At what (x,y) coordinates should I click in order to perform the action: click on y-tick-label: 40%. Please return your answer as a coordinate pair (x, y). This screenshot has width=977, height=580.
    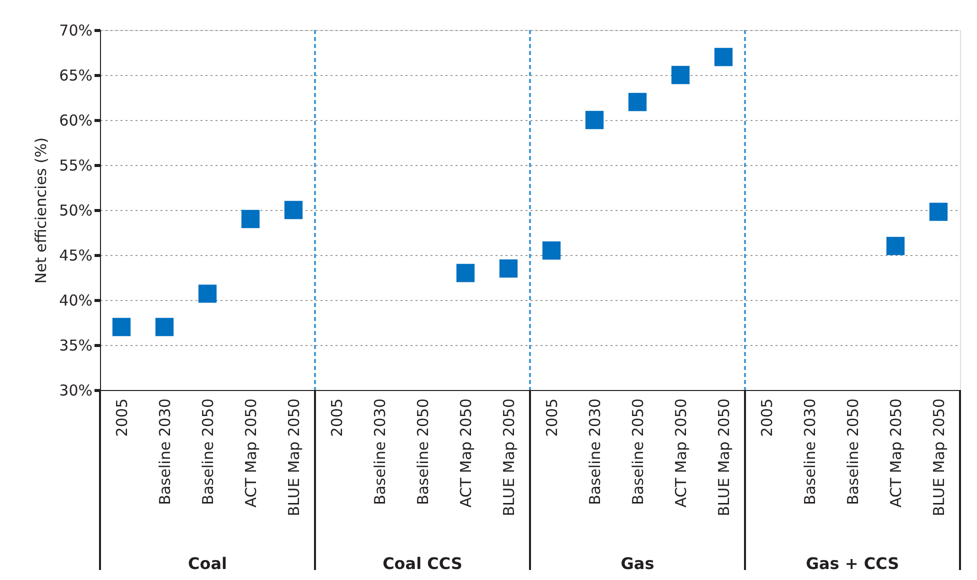
    Looking at the image, I should click on (75, 301).